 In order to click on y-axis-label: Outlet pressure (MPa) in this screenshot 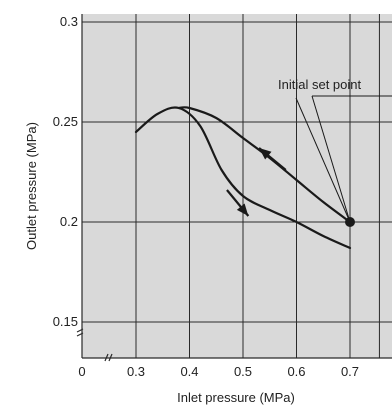, I will do `click(31, 186)`.